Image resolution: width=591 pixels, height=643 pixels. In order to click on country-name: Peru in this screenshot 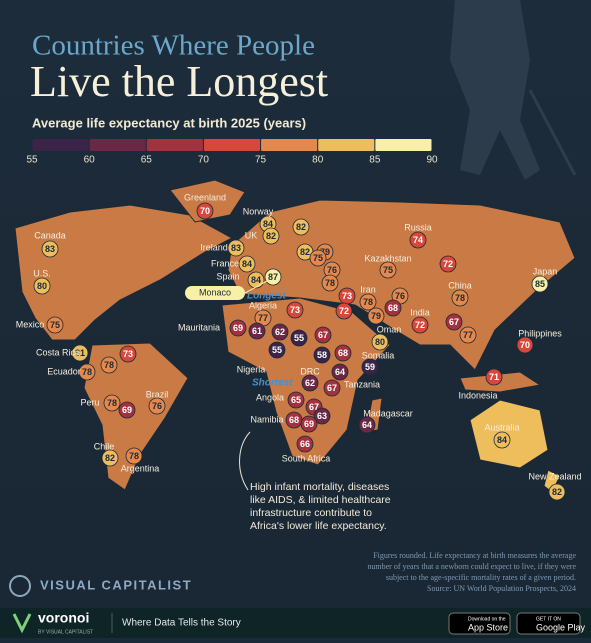, I will do `click(89, 402)`.